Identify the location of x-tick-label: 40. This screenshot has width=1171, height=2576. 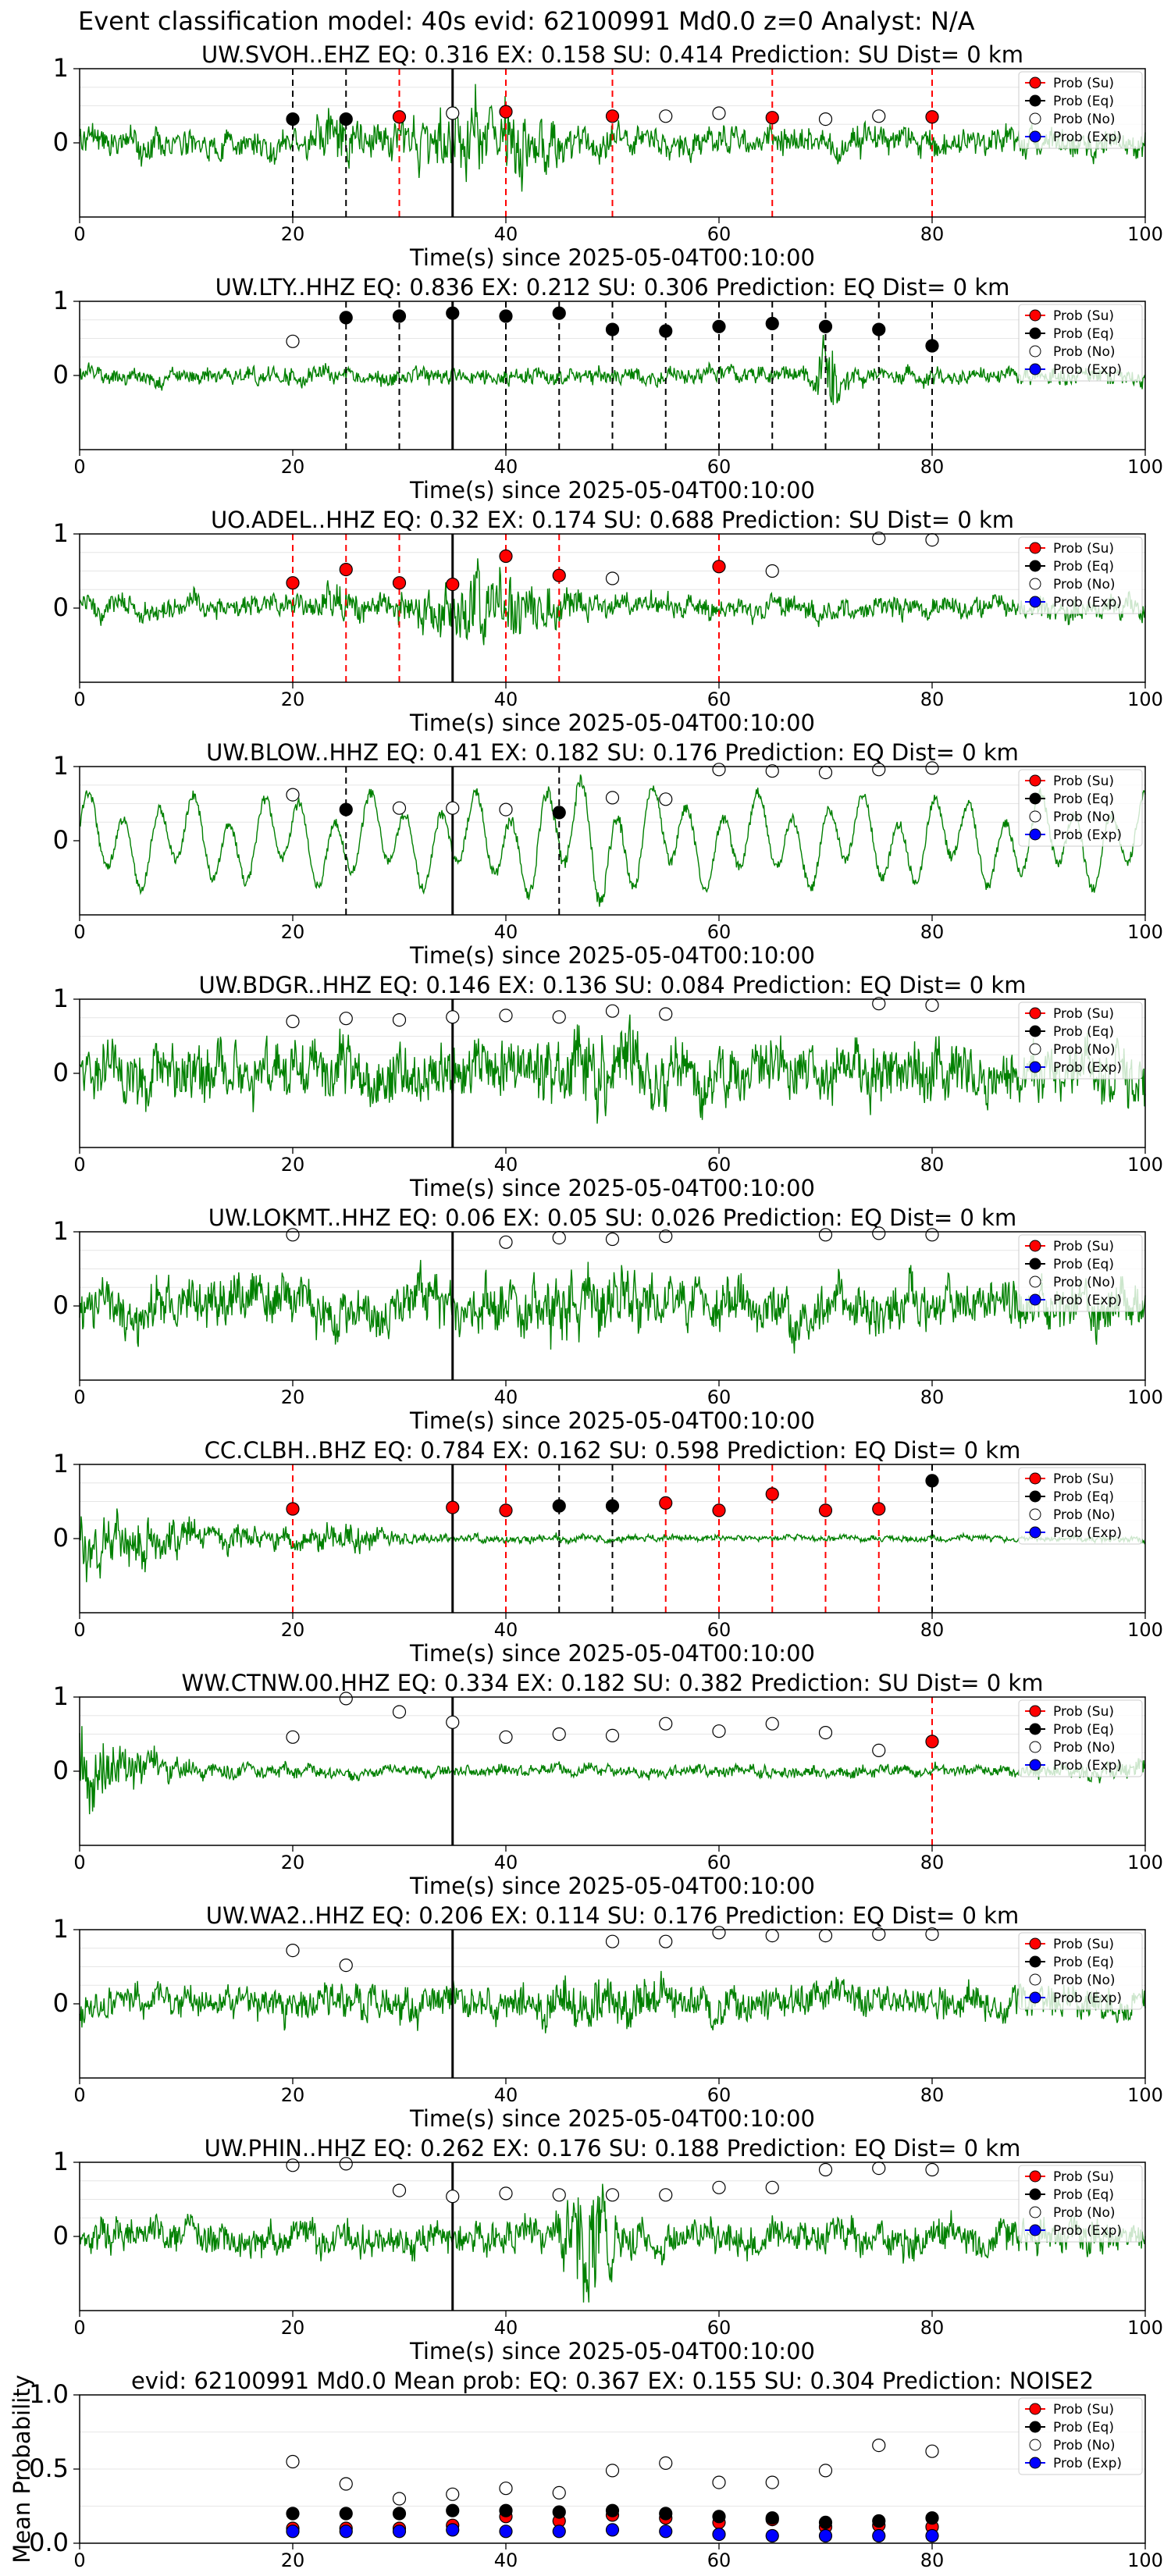
(506, 234).